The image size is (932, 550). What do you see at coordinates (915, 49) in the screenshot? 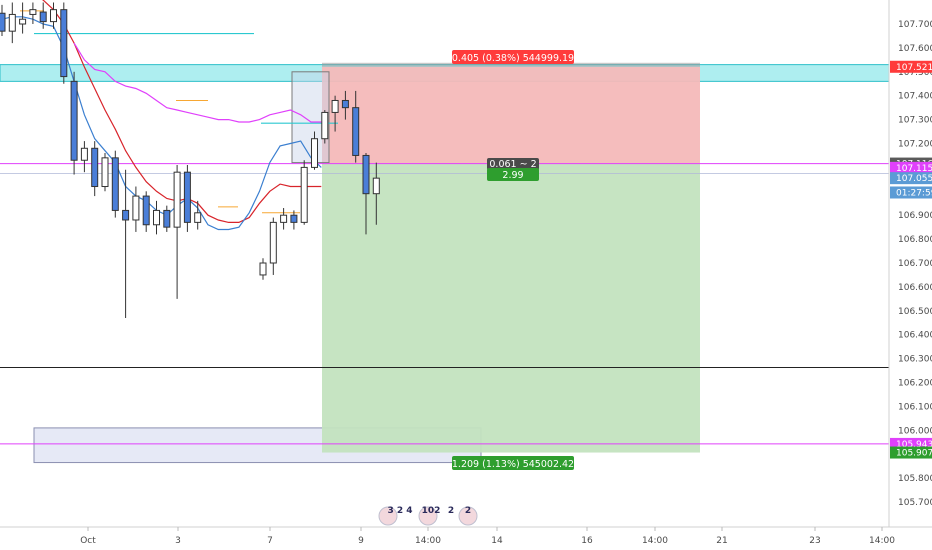
I see `price-tick-label: 107.600` at bounding box center [915, 49].